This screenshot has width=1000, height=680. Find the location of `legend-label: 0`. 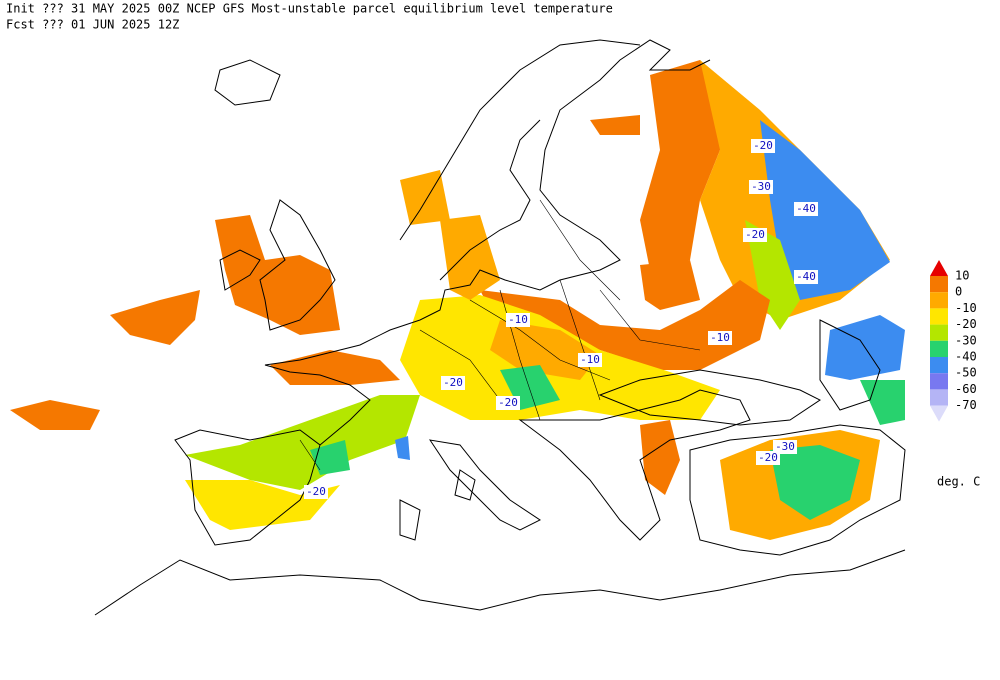

legend-label: 0 is located at coordinates (958, 292).